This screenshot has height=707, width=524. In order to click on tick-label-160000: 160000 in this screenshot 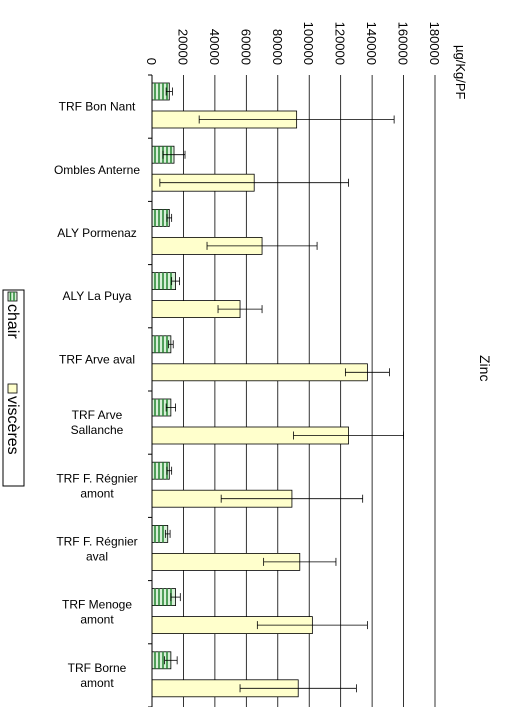, I will do `click(403, 43)`.